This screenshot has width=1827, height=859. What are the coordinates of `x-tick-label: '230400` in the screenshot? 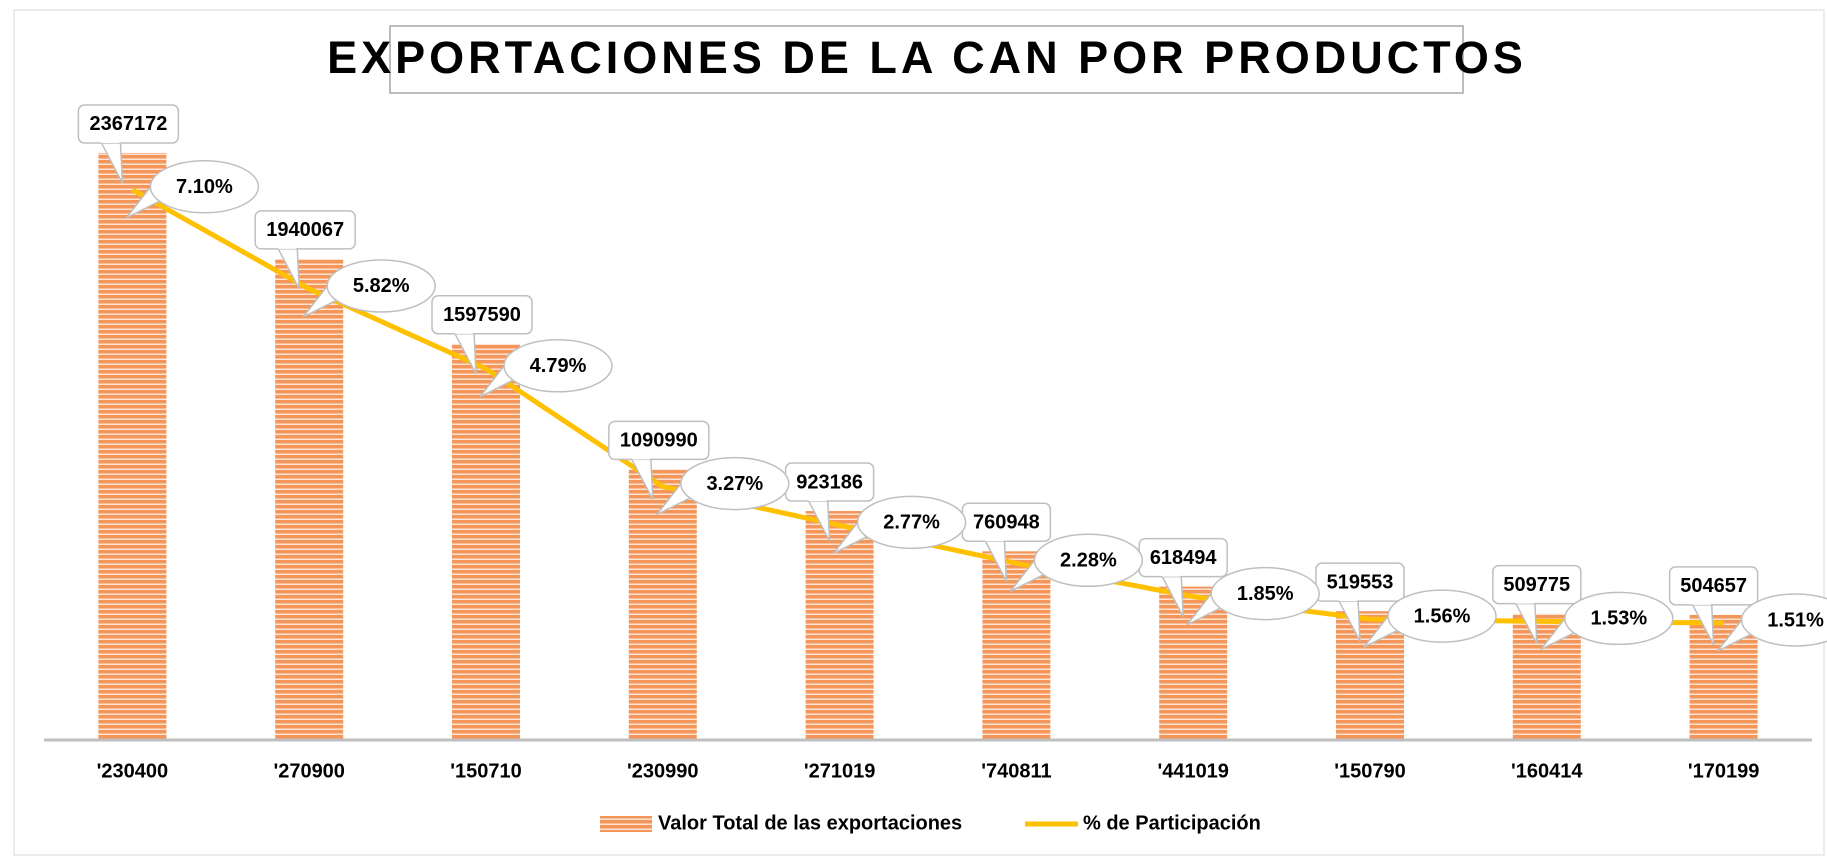 It's located at (133, 771).